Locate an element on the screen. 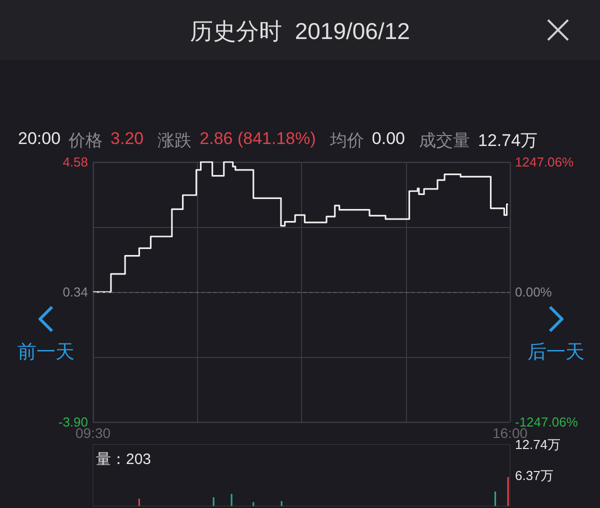  text: 12.74万 is located at coordinates (508, 141).